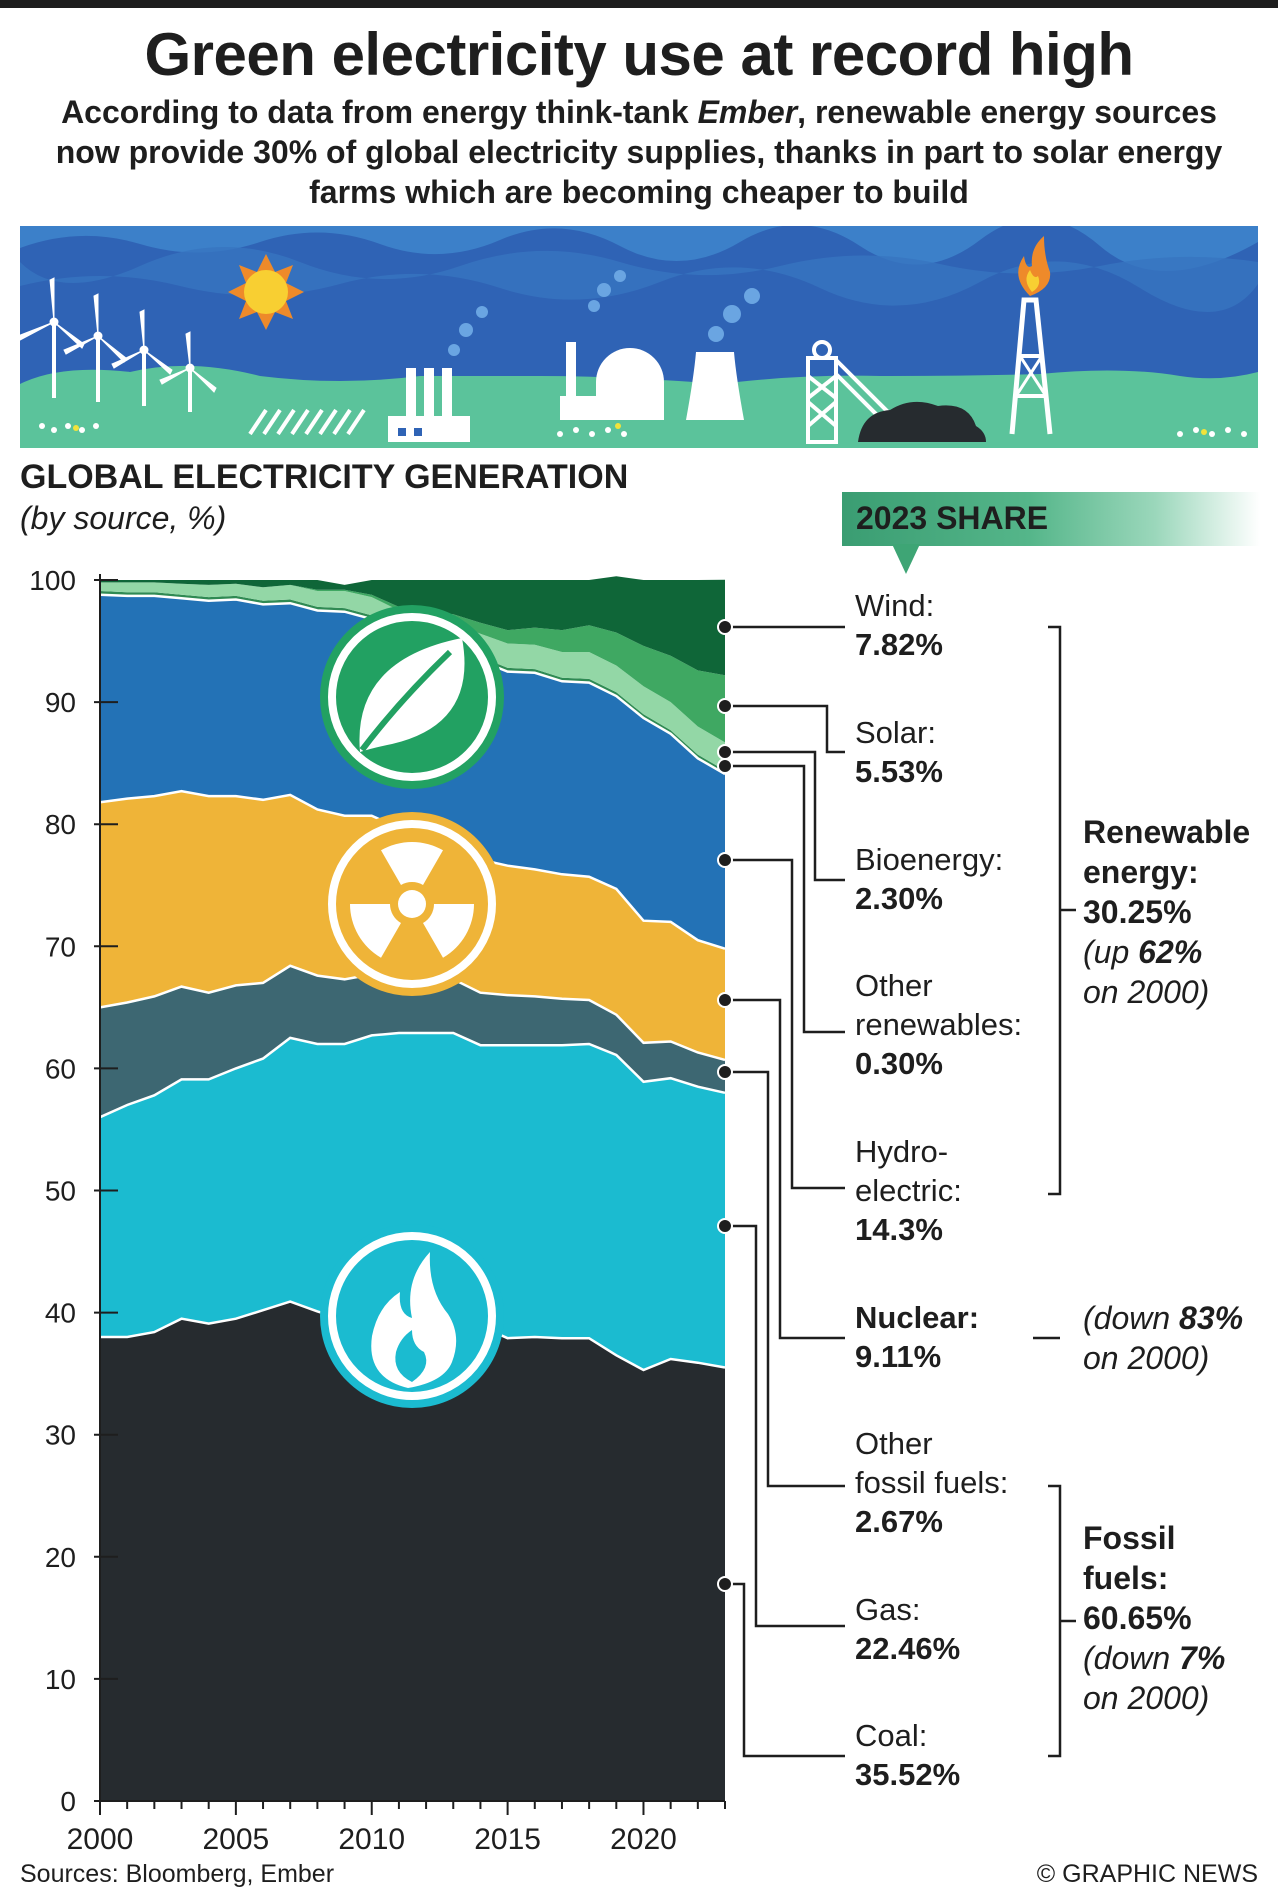 This screenshot has height=1902, width=1278. What do you see at coordinates (1141, 872) in the screenshot?
I see `group-renewable-name-2: energy:` at bounding box center [1141, 872].